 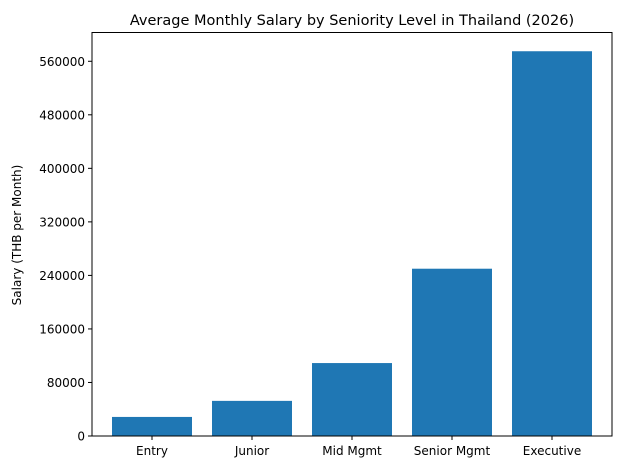 What do you see at coordinates (452, 451) in the screenshot?
I see `x-tick-label: Senior Mgmt` at bounding box center [452, 451].